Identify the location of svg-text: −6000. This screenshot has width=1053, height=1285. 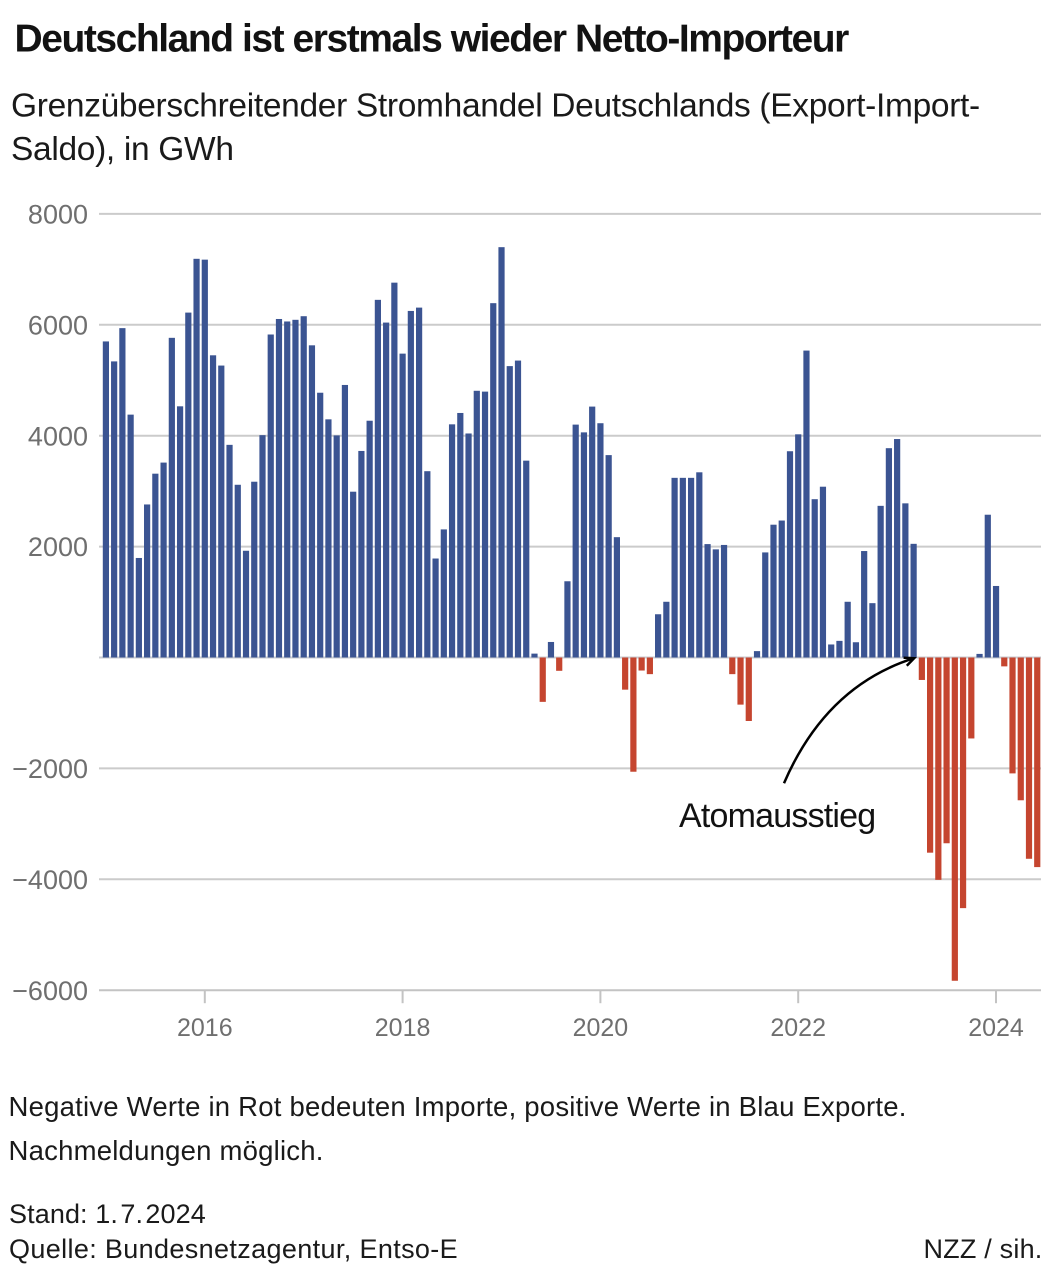
(50, 991).